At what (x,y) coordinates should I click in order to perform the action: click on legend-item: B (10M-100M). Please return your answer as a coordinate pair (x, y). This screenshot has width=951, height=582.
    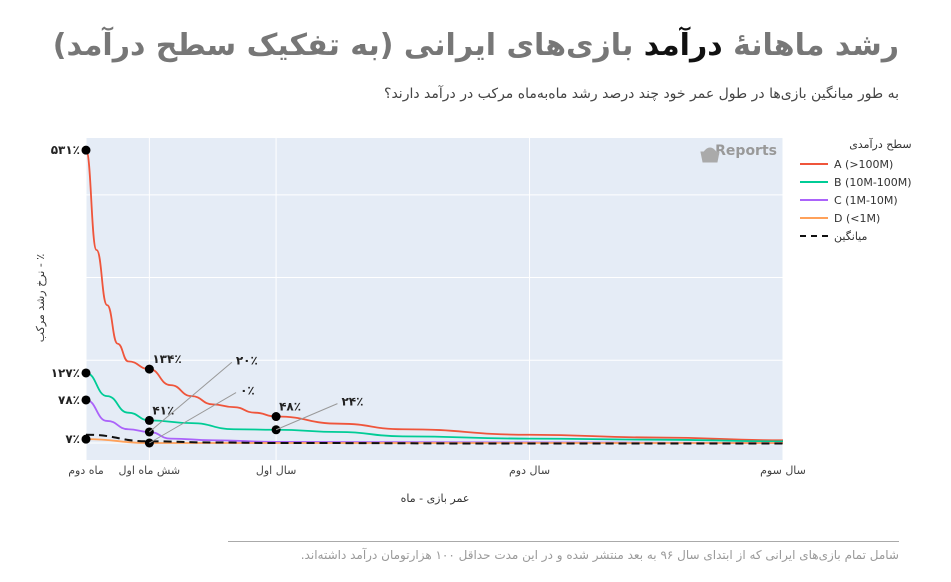
    Looking at the image, I should click on (856, 182).